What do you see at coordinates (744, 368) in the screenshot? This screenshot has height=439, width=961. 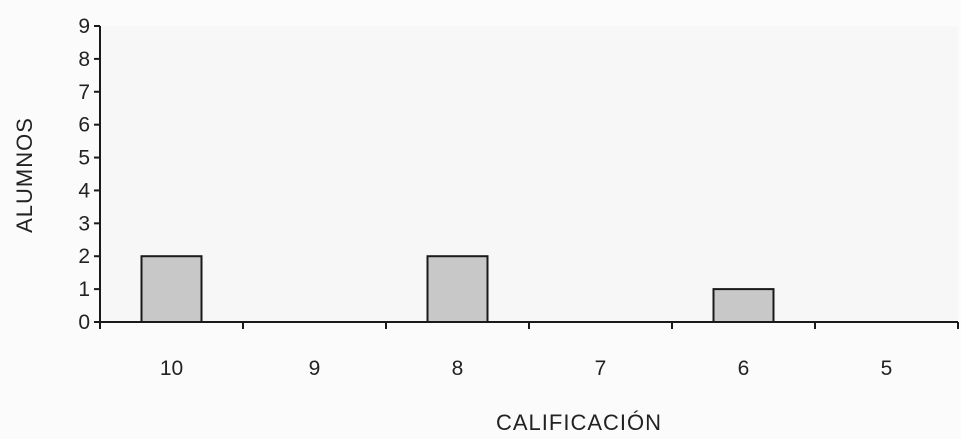 I see `x-tick-label-6: 6` at bounding box center [744, 368].